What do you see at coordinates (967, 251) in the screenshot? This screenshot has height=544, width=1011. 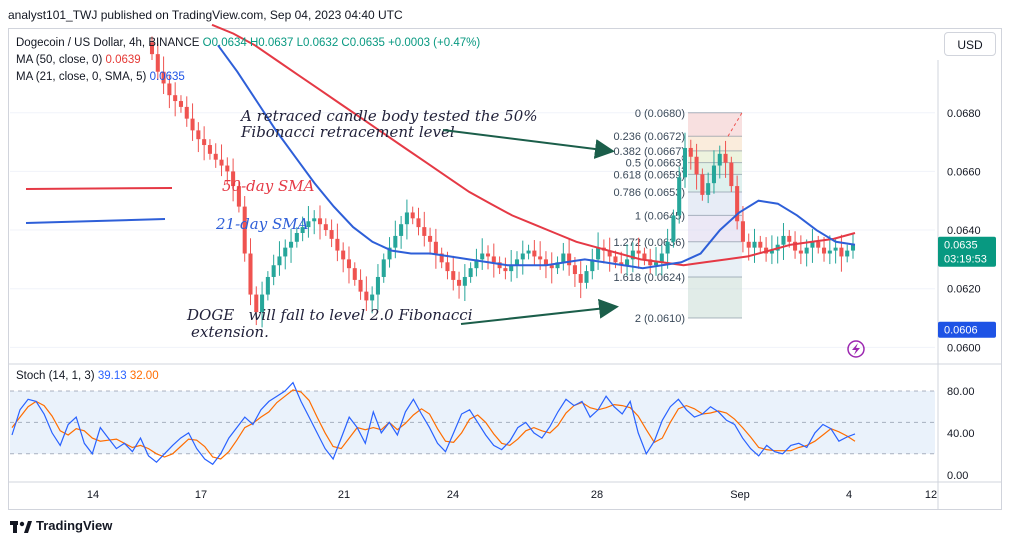 I see `price-tag-box` at bounding box center [967, 251].